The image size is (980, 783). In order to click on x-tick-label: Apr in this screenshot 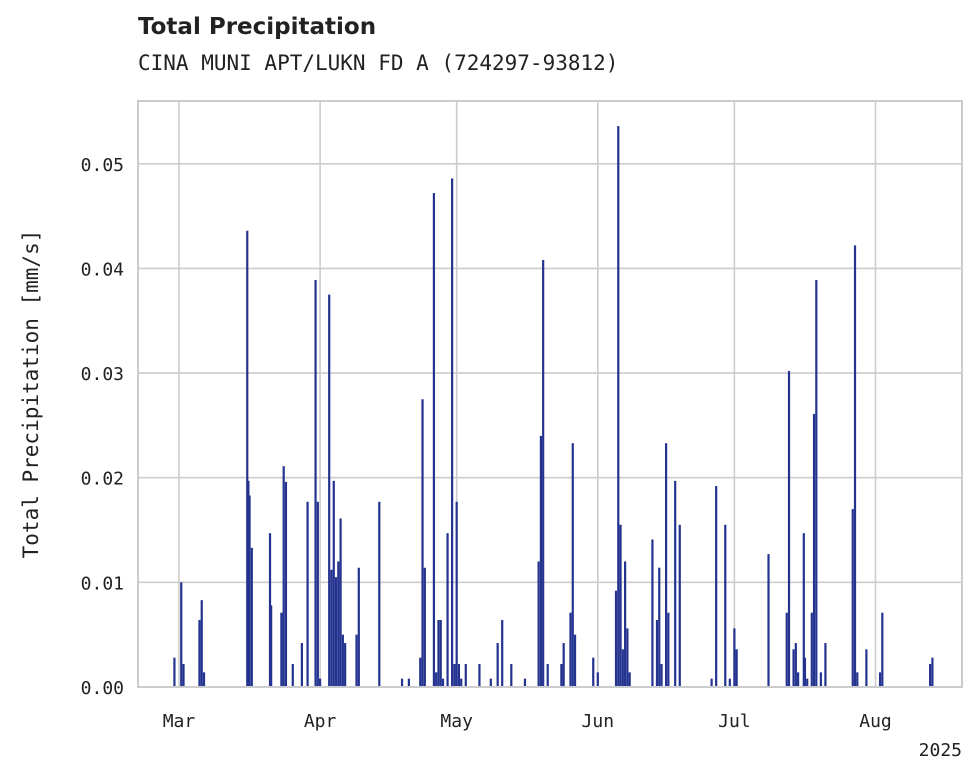, I will do `click(320, 721)`.